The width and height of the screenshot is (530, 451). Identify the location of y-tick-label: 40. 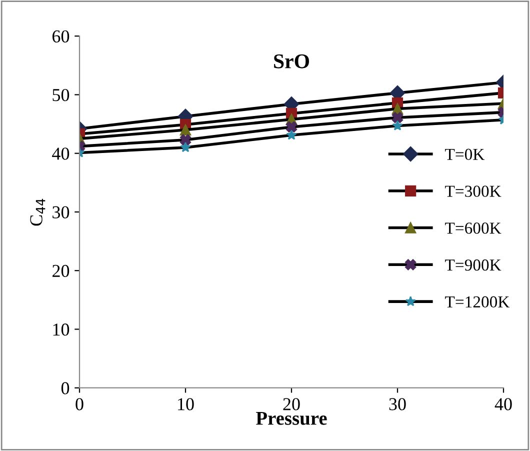
(61, 154).